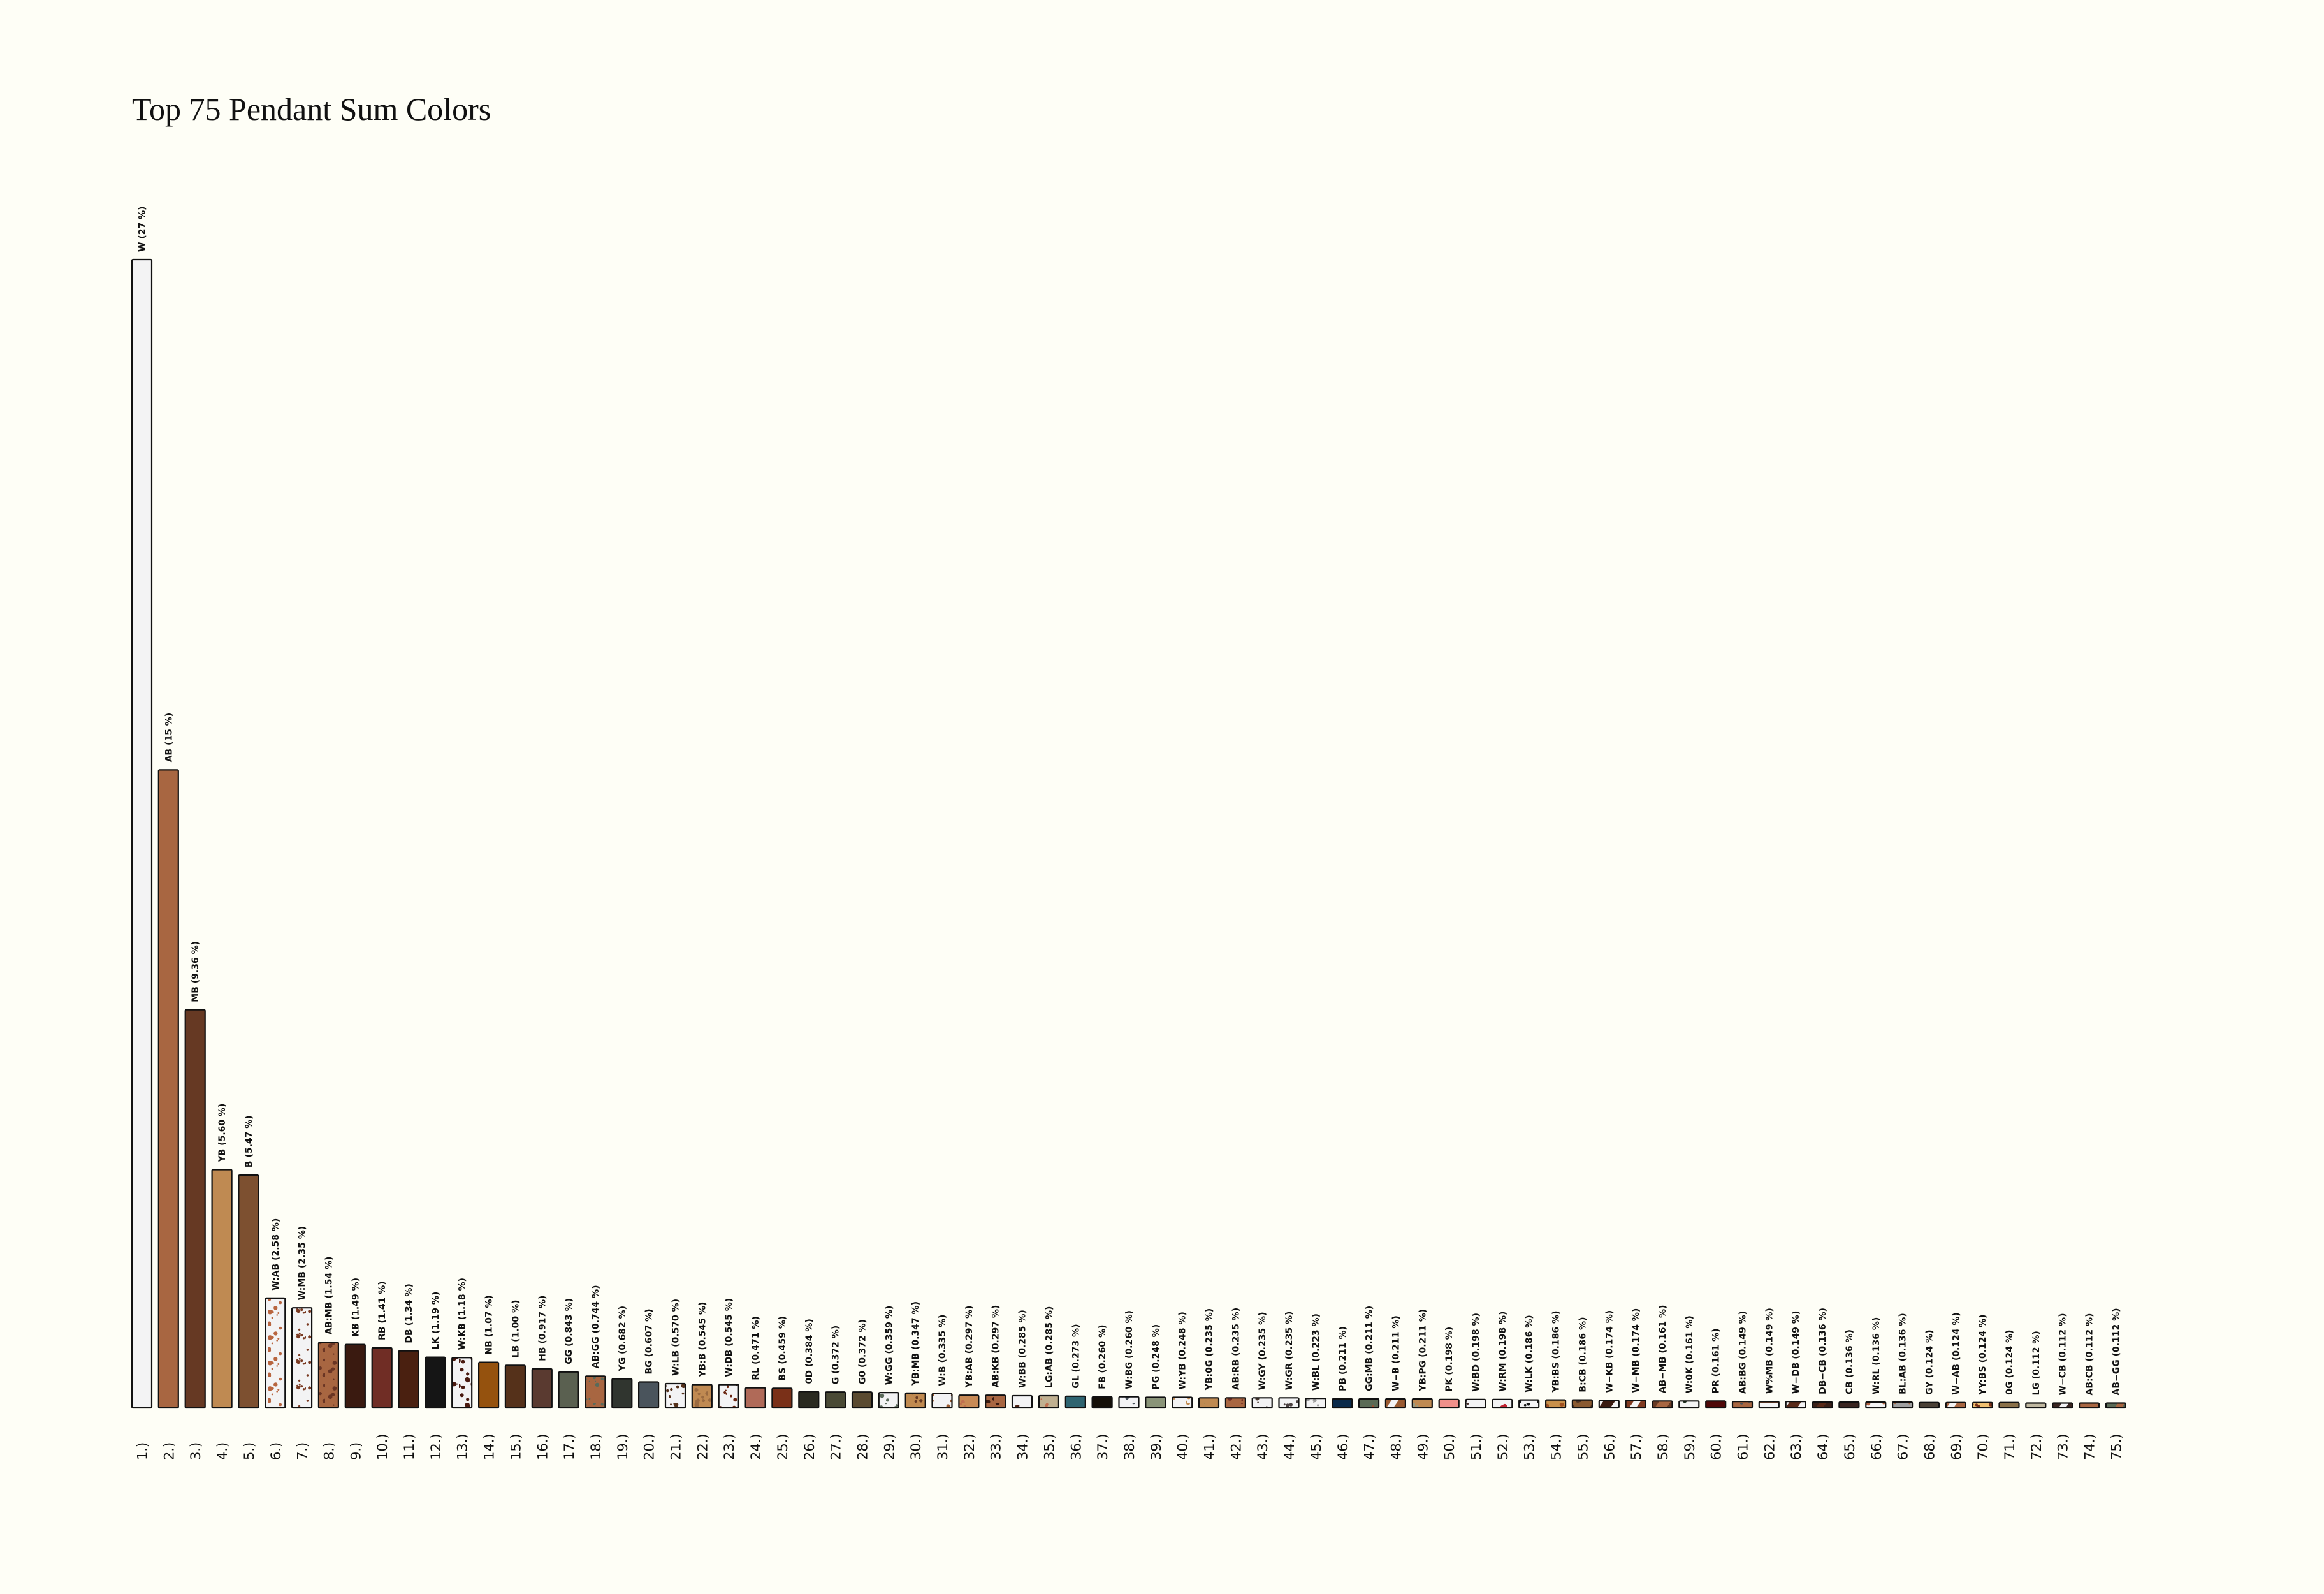  What do you see at coordinates (1557, 1352) in the screenshot?
I see `bar-value-label: YB:BS (0.186 %)` at bounding box center [1557, 1352].